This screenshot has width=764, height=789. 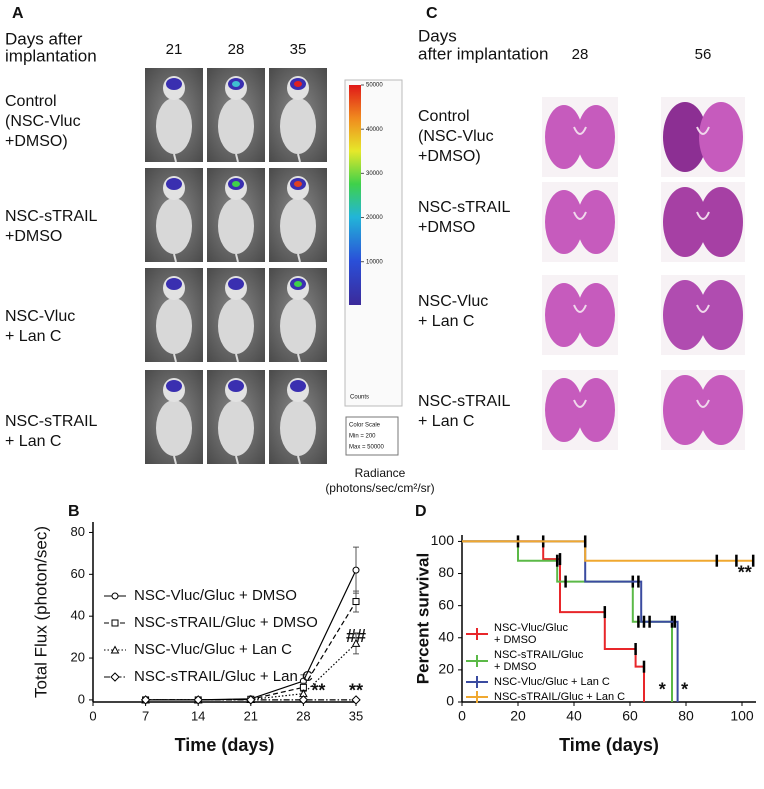 What do you see at coordinates (40, 612) in the screenshot?
I see `y-axis-title: Total Flux (photon/sec)` at bounding box center [40, 612].